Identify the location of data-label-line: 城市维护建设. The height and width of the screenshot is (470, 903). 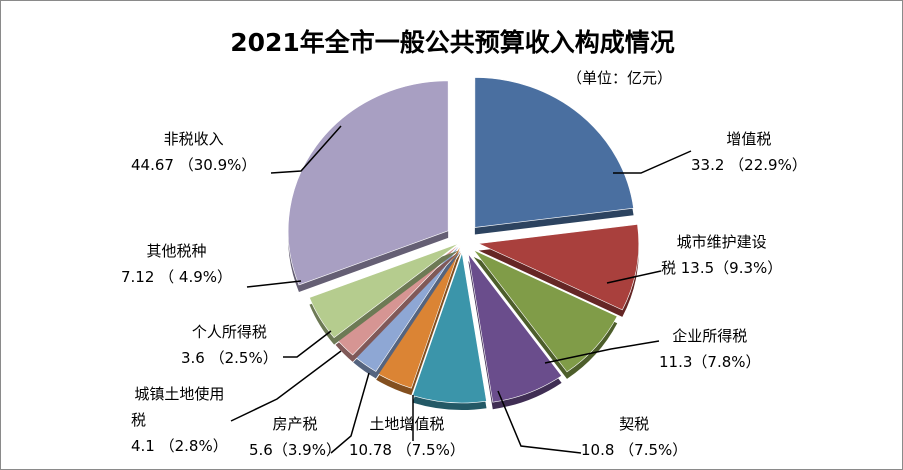
(721, 242).